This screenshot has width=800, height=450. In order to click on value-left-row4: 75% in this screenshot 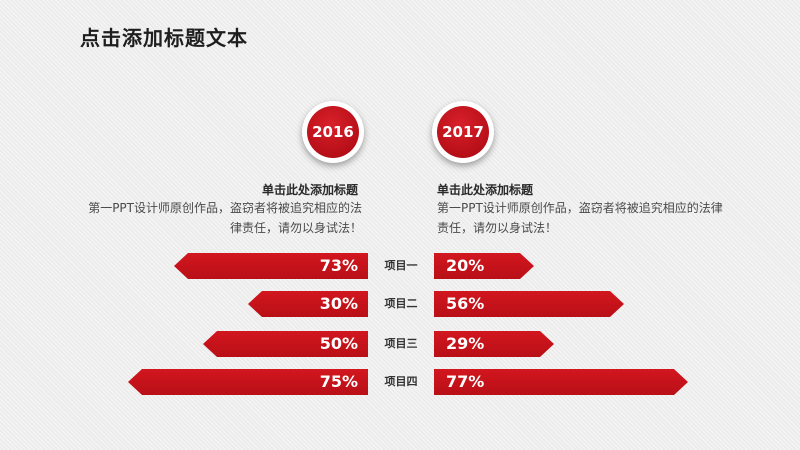, I will do `click(338, 381)`.